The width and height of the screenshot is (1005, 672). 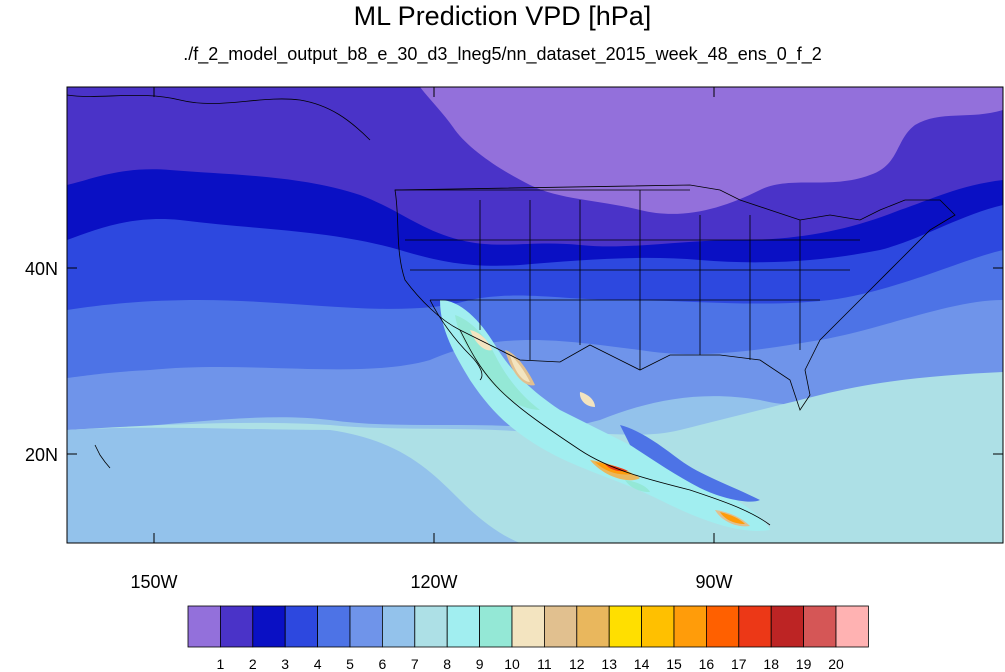 I want to click on contour-band-5b, so click(x=690, y=463).